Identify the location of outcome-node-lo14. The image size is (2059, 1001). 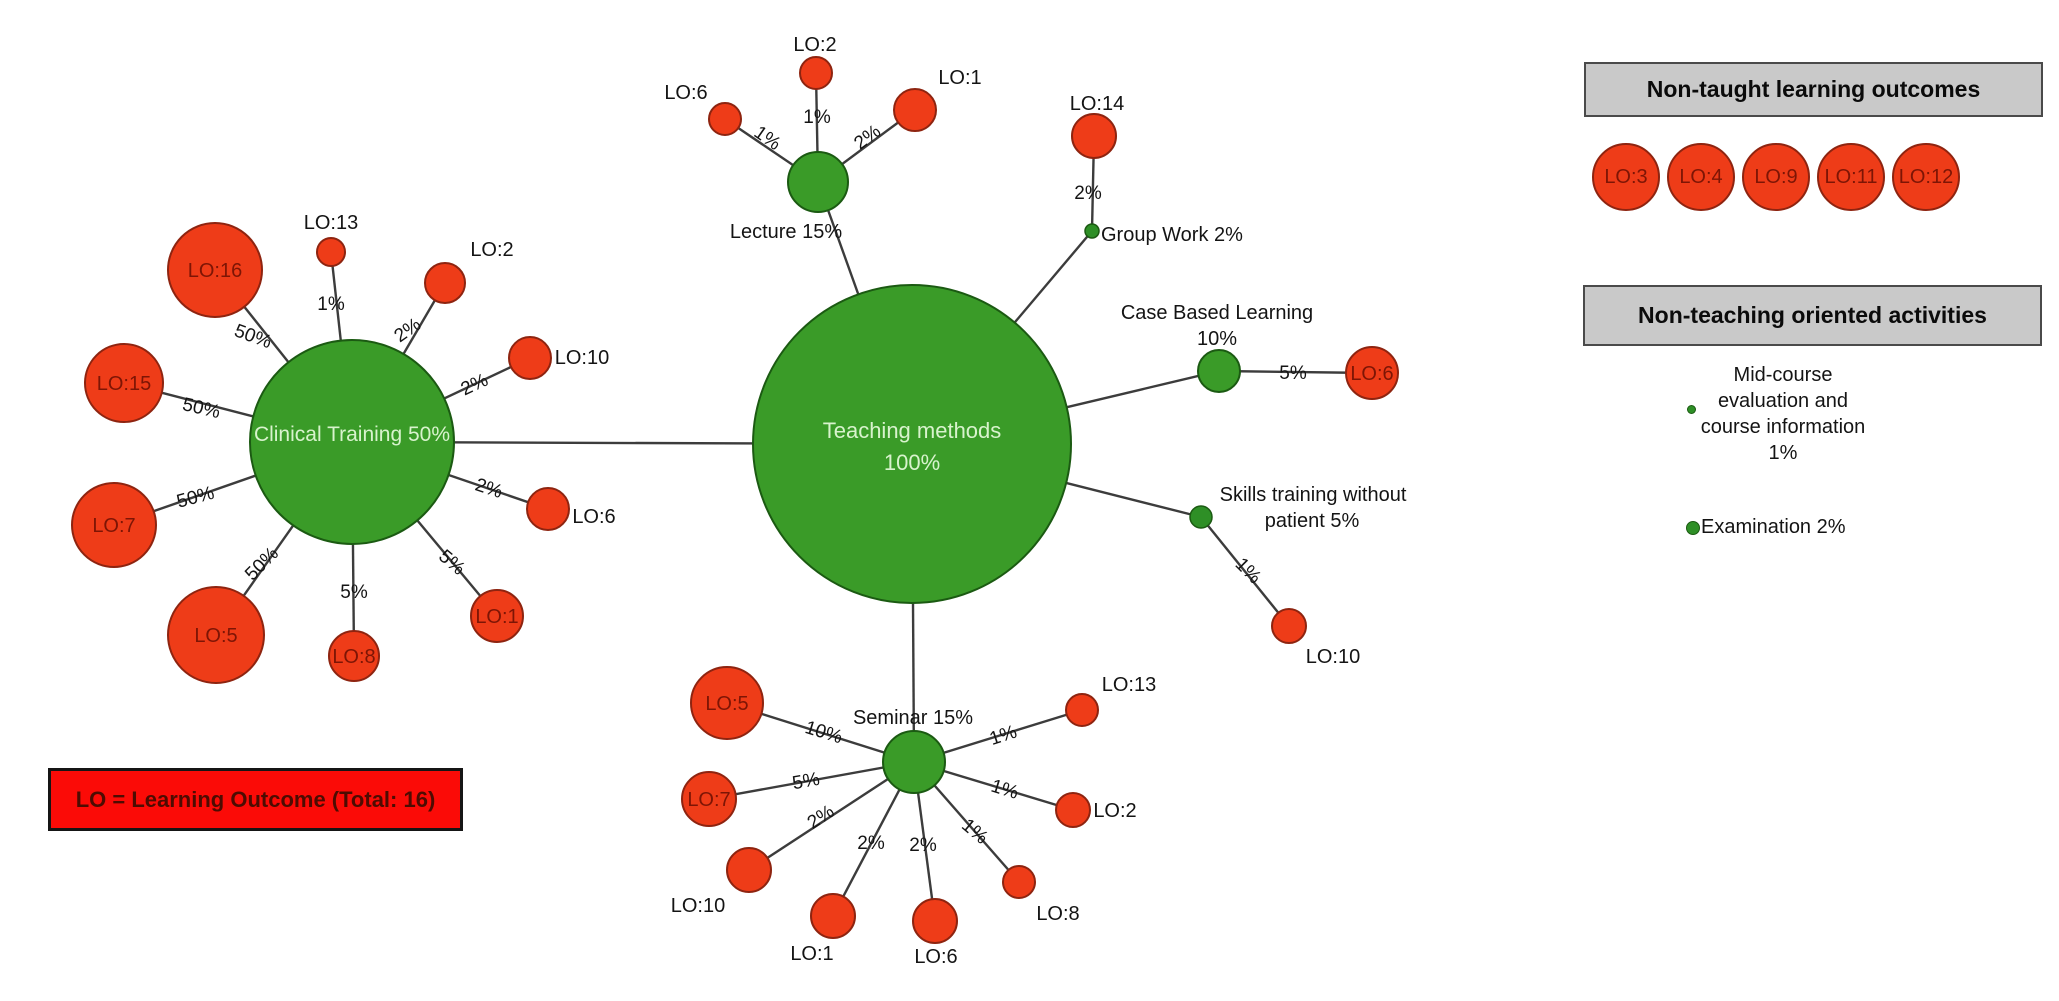
(1094, 136).